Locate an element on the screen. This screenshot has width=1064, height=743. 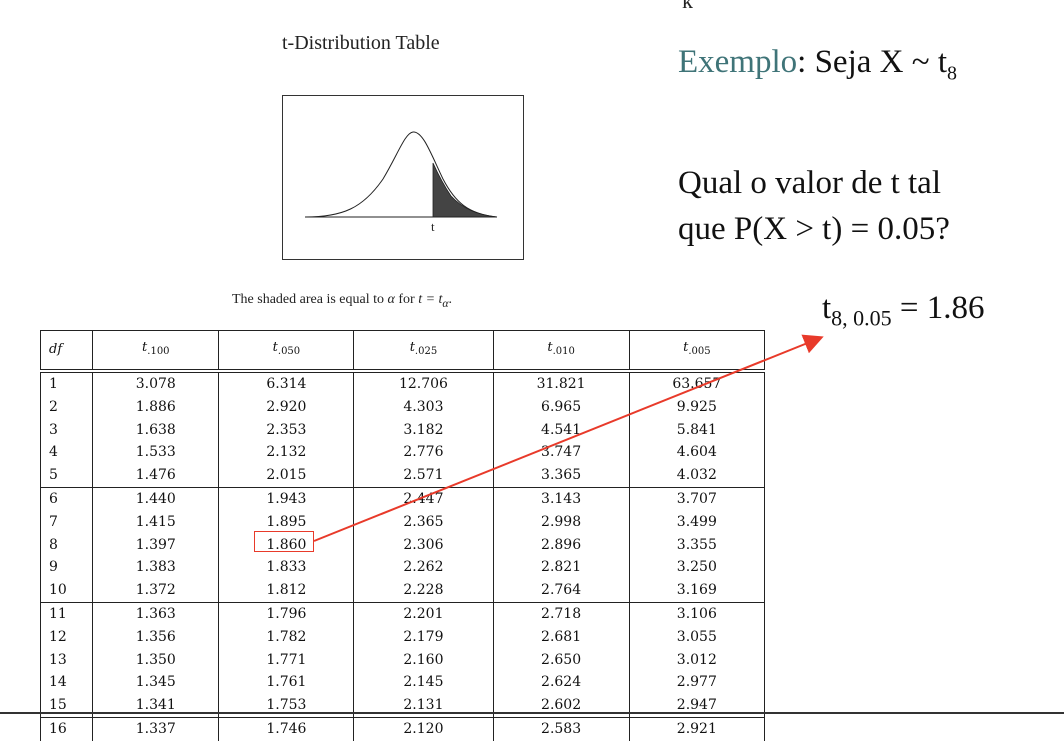
value-cell: 2.179 is located at coordinates (423, 637).